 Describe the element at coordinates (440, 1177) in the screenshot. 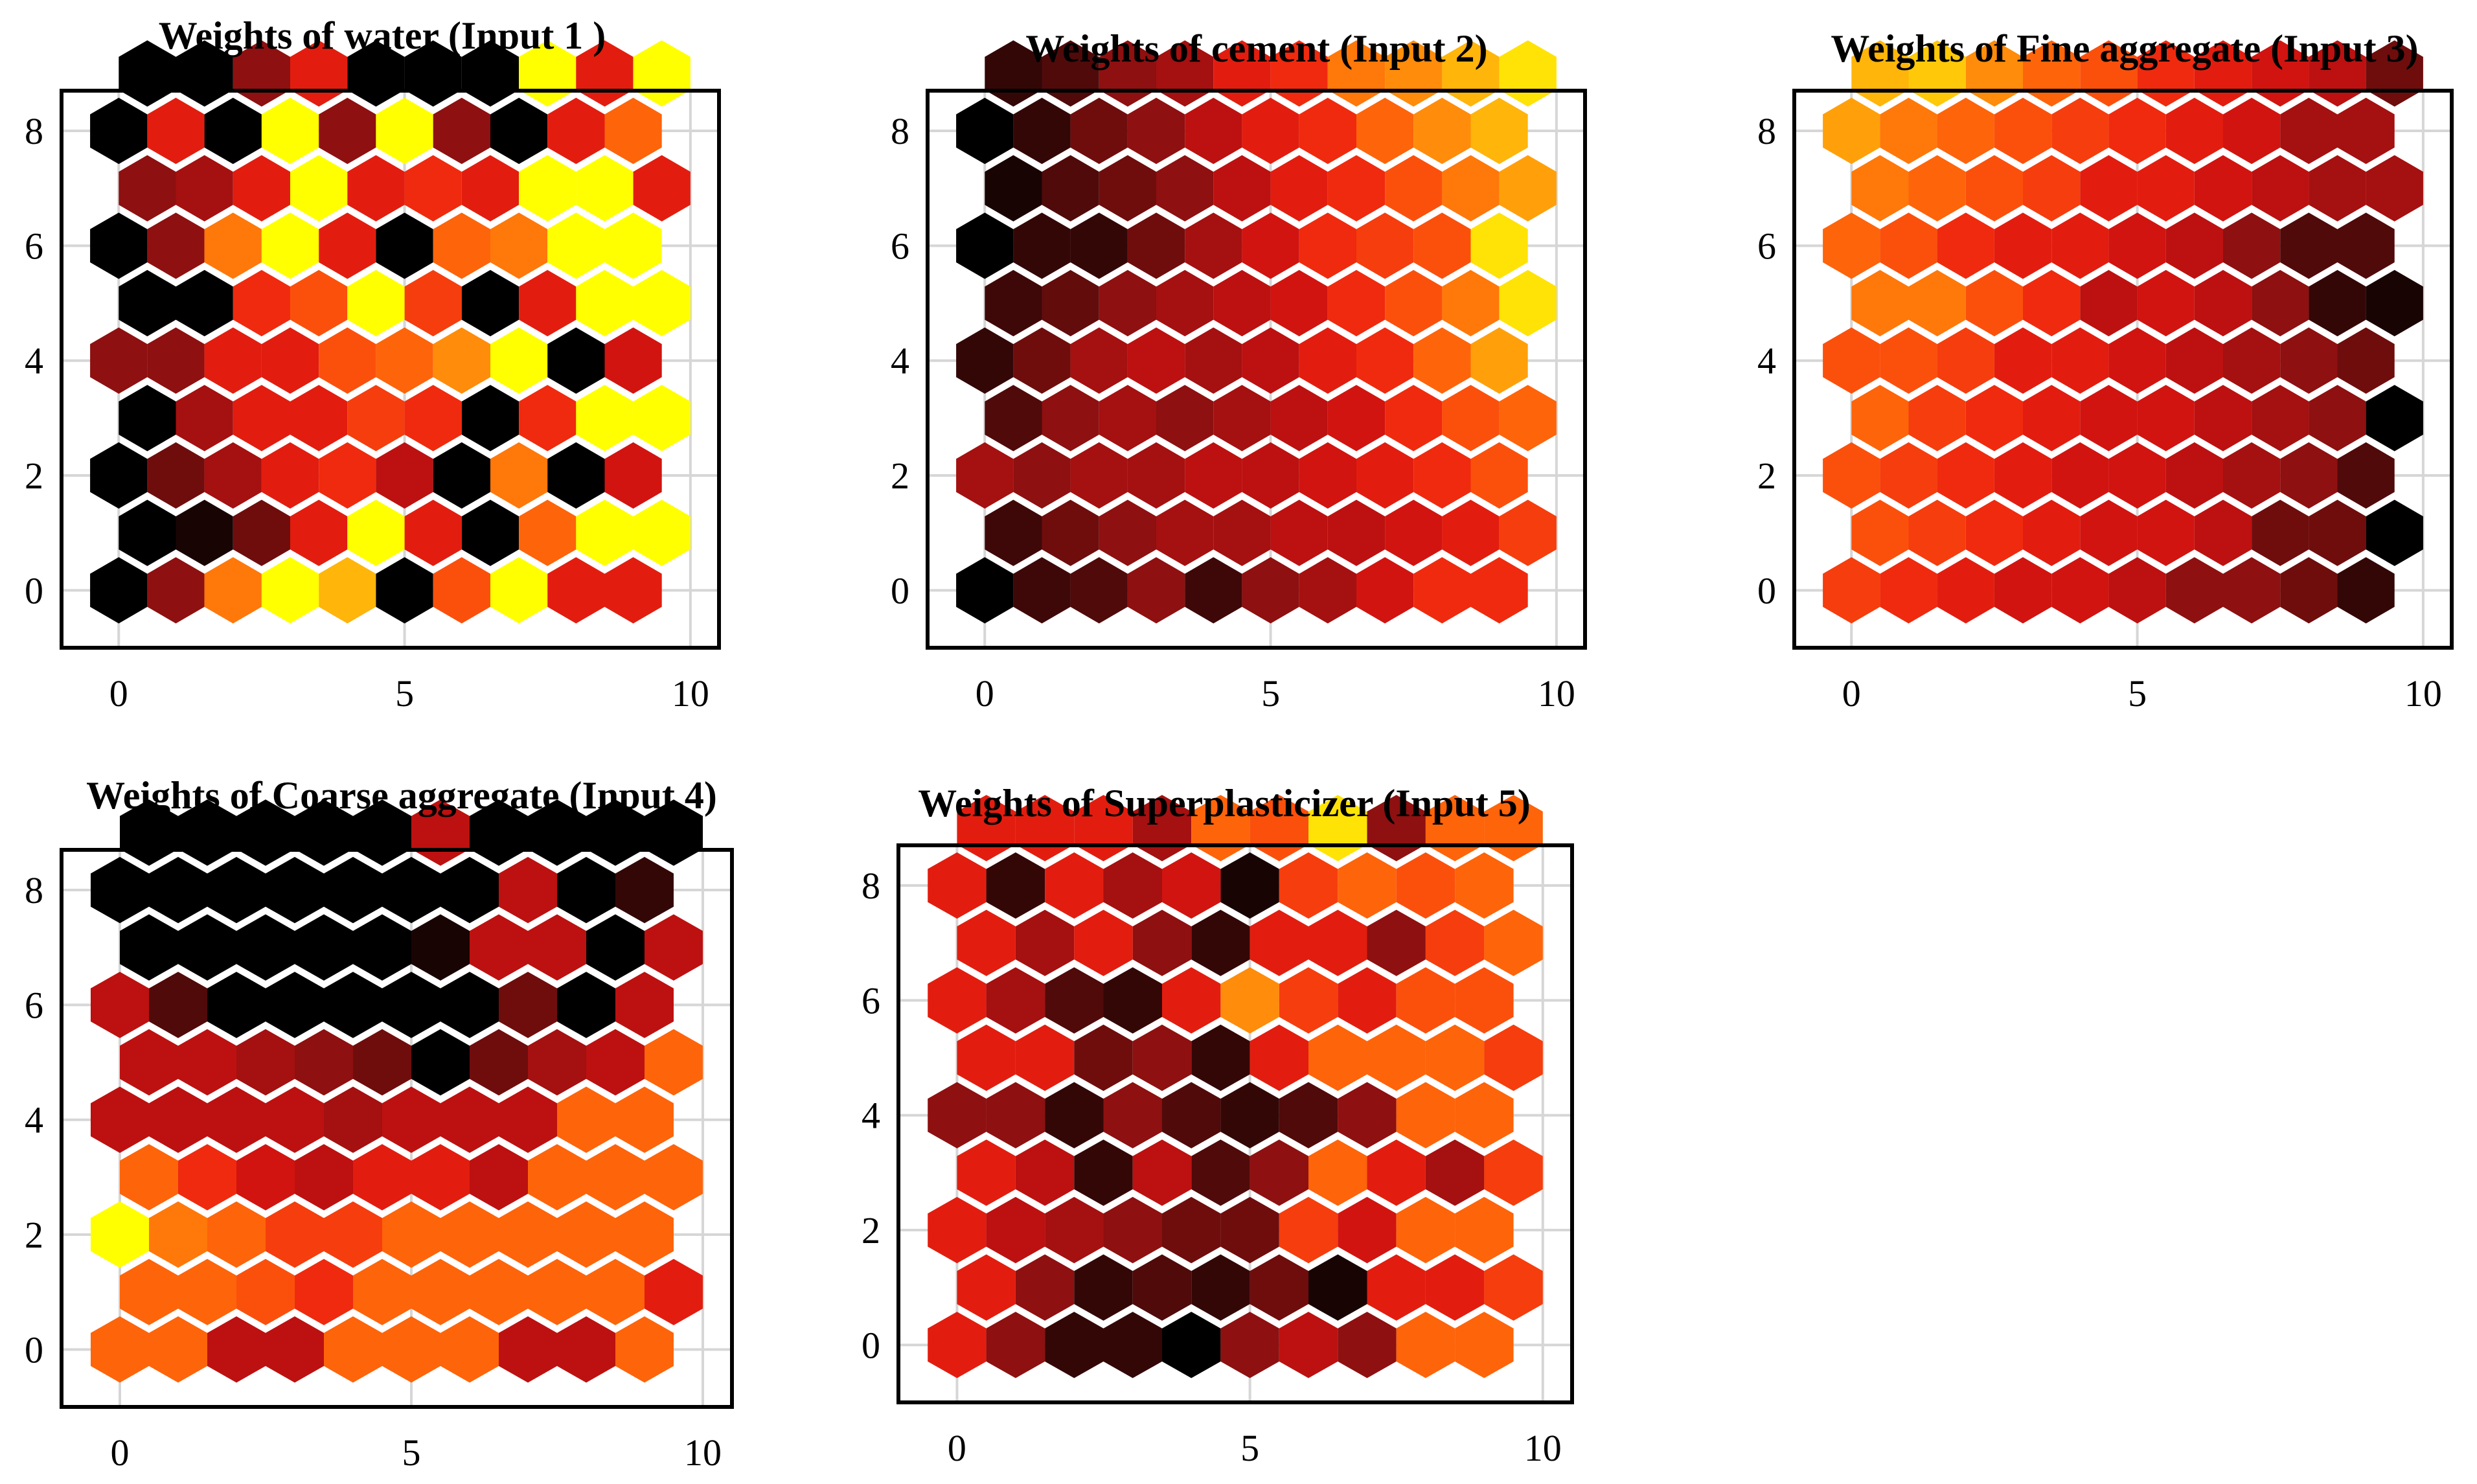

I see `hex-cell-r3-c5` at that location.